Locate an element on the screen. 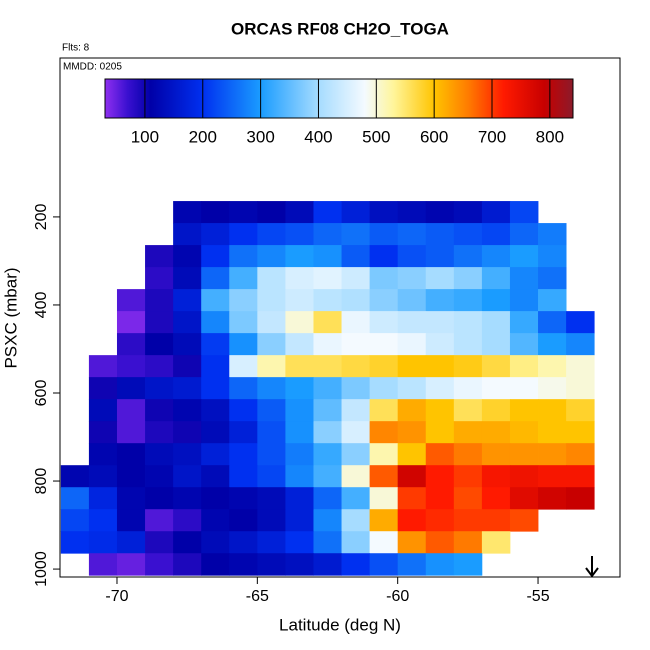 This screenshot has height=650, width=650. arrow is located at coordinates (592, 567).